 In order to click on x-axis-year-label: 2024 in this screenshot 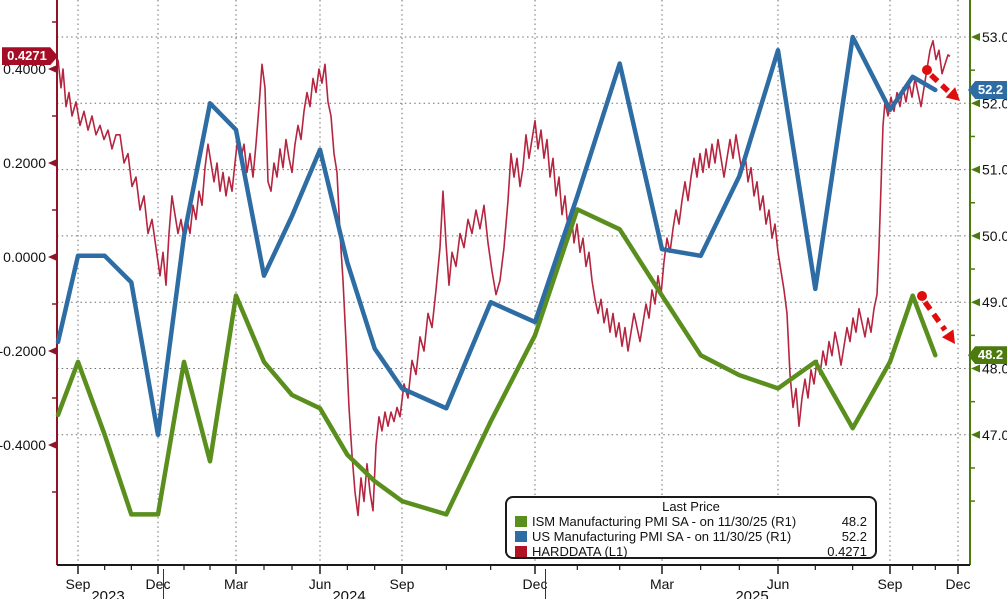, I will do `click(349, 593)`.